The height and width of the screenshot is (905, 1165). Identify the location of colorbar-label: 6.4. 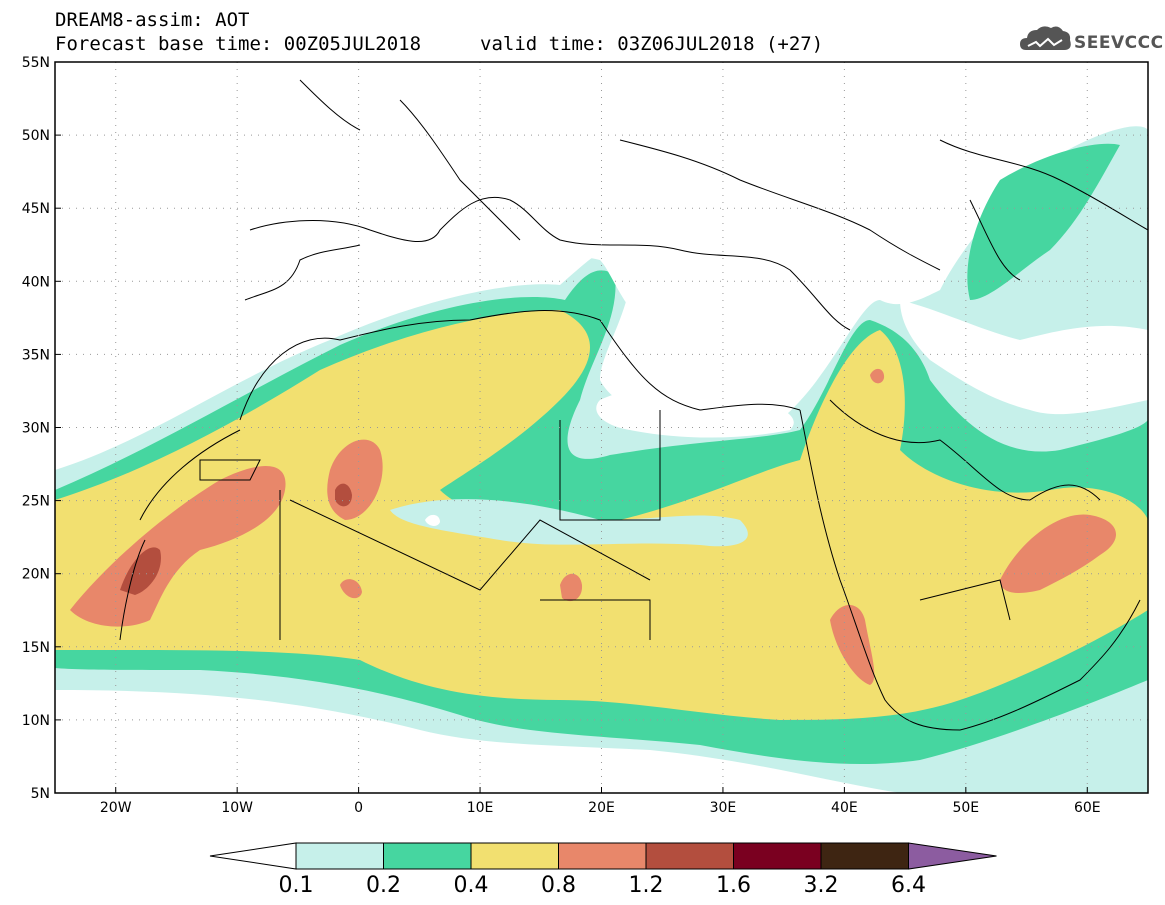
(908, 885).